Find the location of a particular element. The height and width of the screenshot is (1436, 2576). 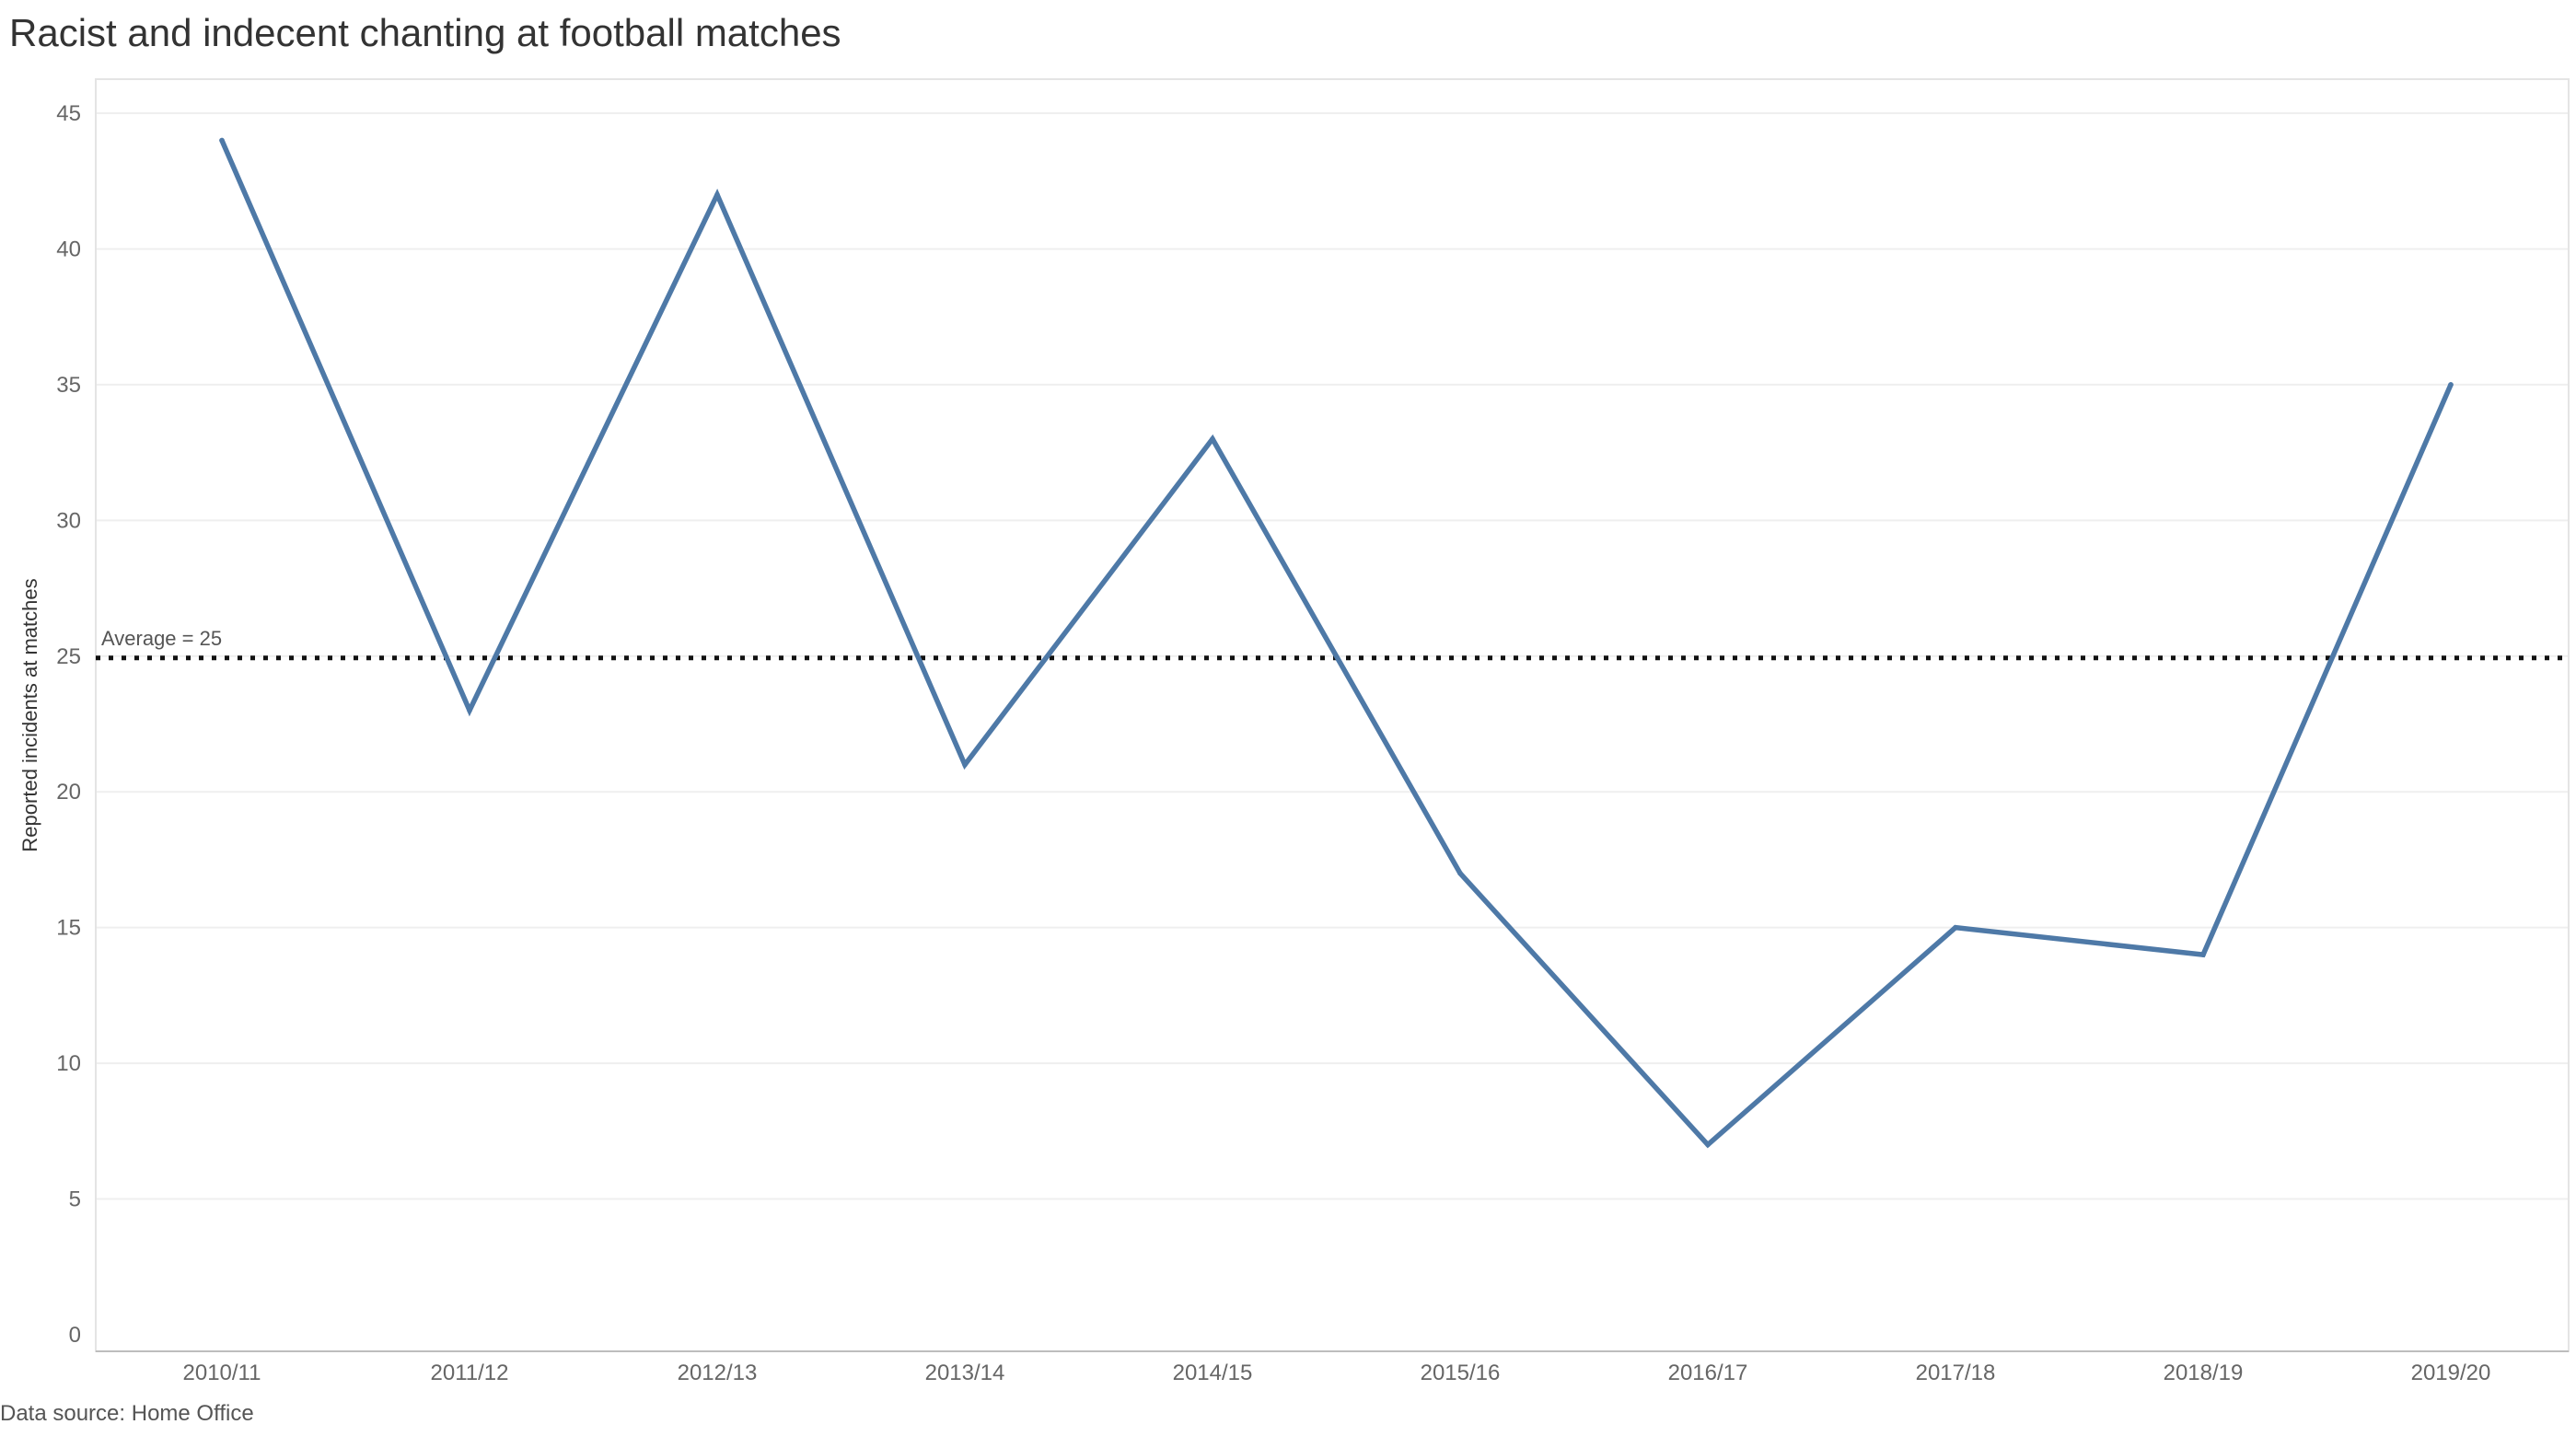

y-tick-label: 15 is located at coordinates (68, 928).